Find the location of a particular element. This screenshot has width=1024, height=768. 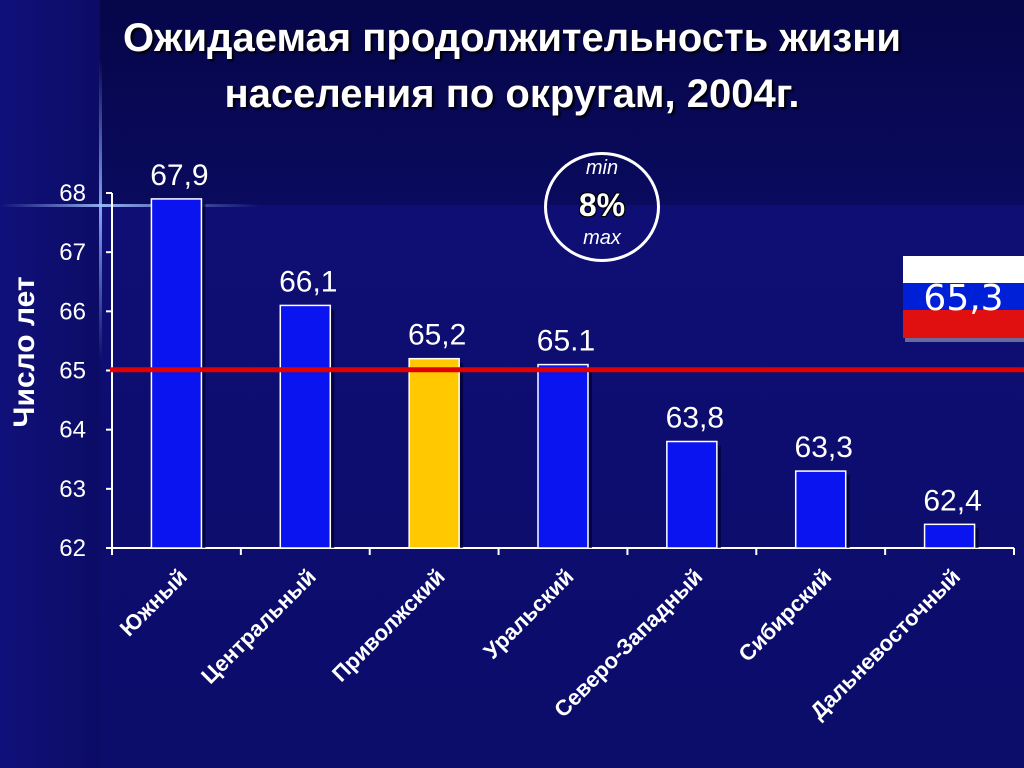

badge-min: min is located at coordinates (602, 168).